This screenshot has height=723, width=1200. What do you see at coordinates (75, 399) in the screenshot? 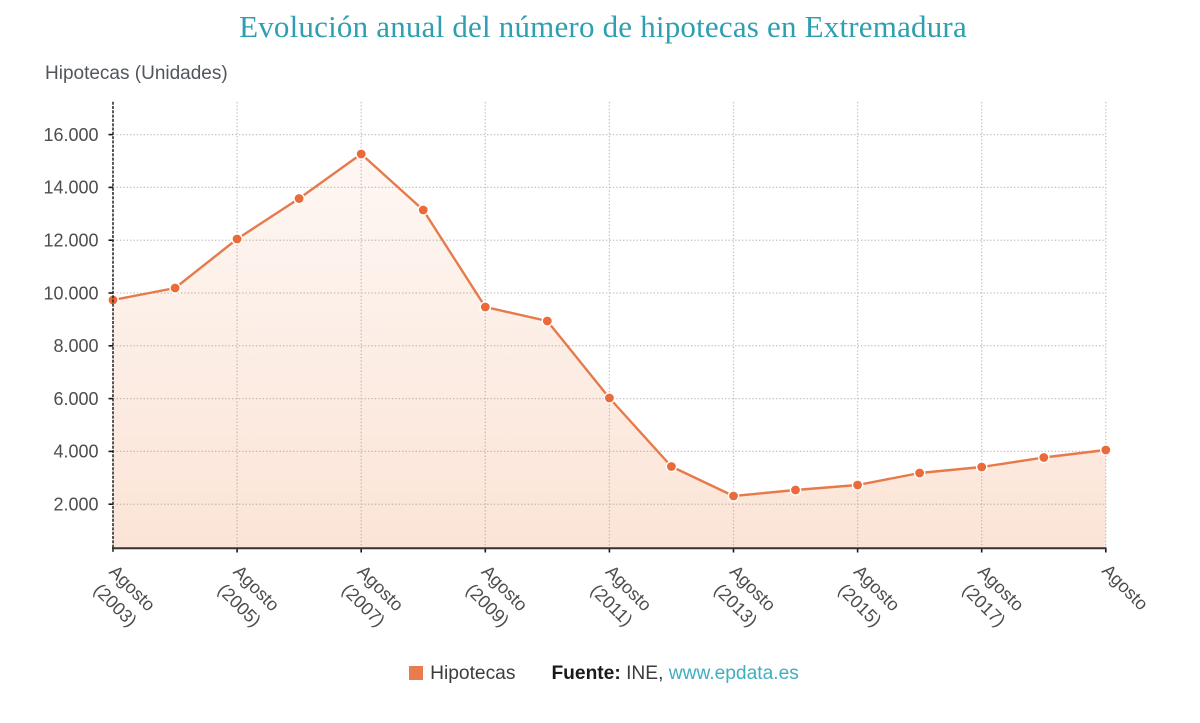
I see `svg-text: 6.000` at bounding box center [75, 399].